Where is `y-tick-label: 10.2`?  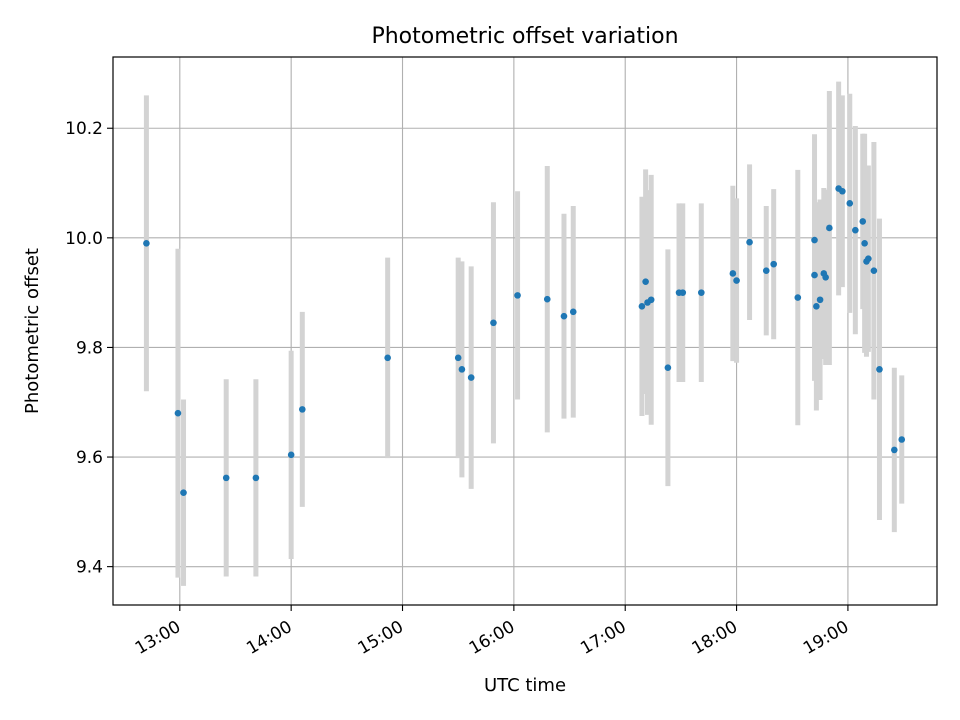
y-tick-label: 10.2 is located at coordinates (84, 129).